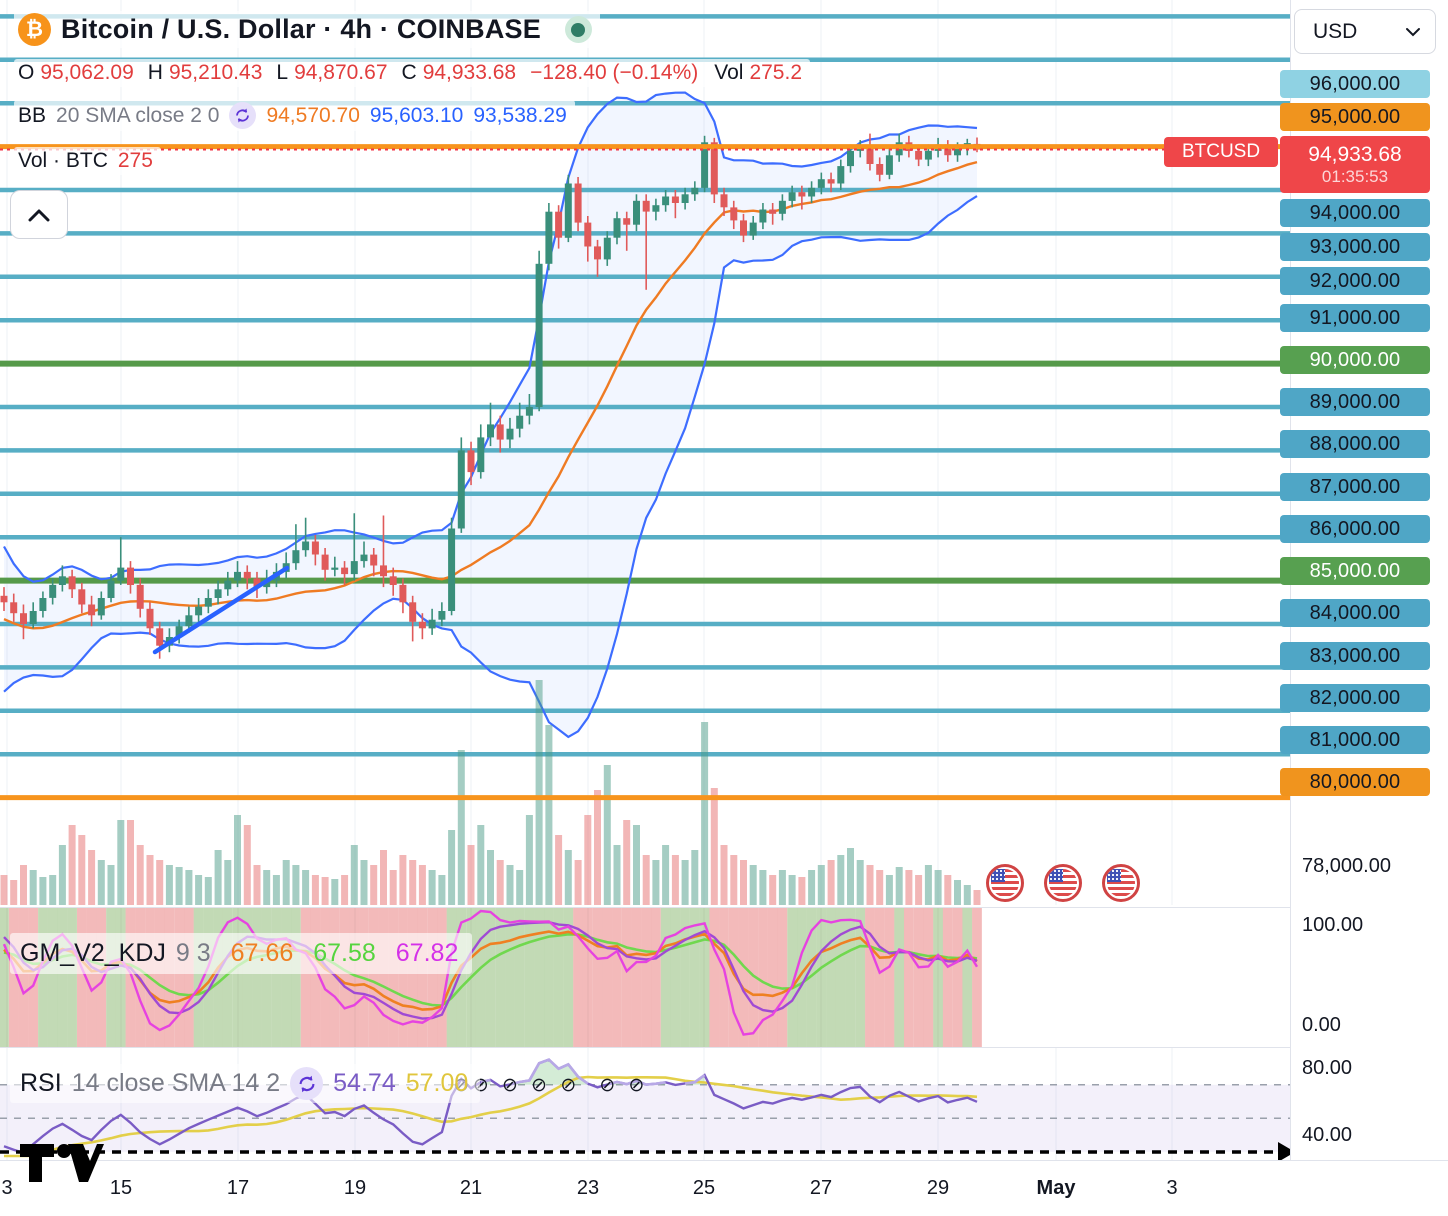  I want to click on symbol-header: ₿ Bitcoin / U.S. Dollar · 4h · COINBASE, so click(307, 29).